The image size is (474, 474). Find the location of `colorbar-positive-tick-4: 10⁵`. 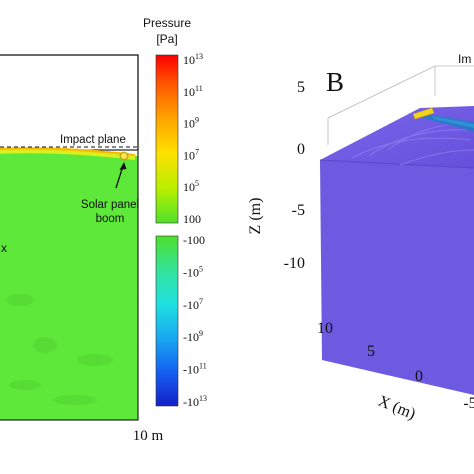

colorbar-positive-tick-4: 10⁵ is located at coordinates (191, 186).